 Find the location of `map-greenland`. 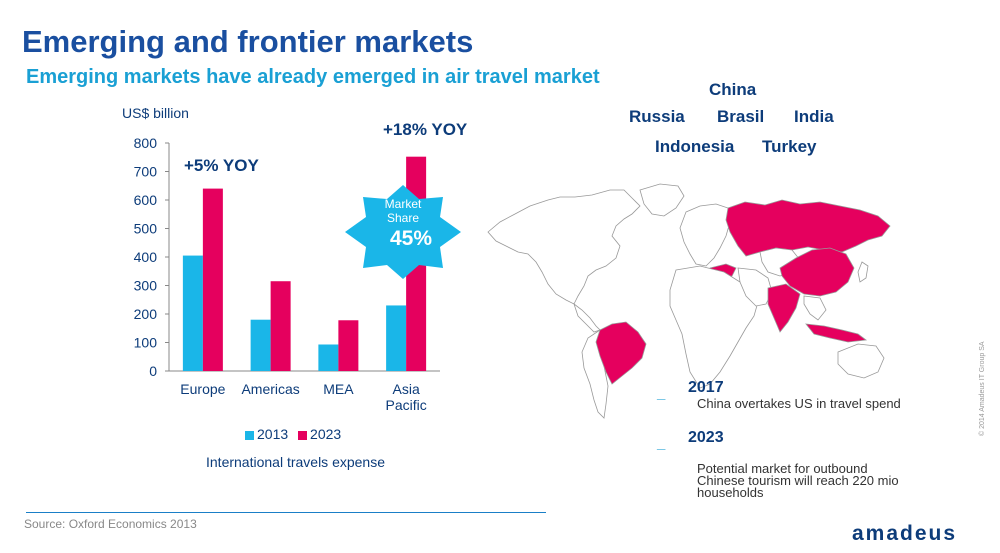

map-greenland is located at coordinates (662, 200).